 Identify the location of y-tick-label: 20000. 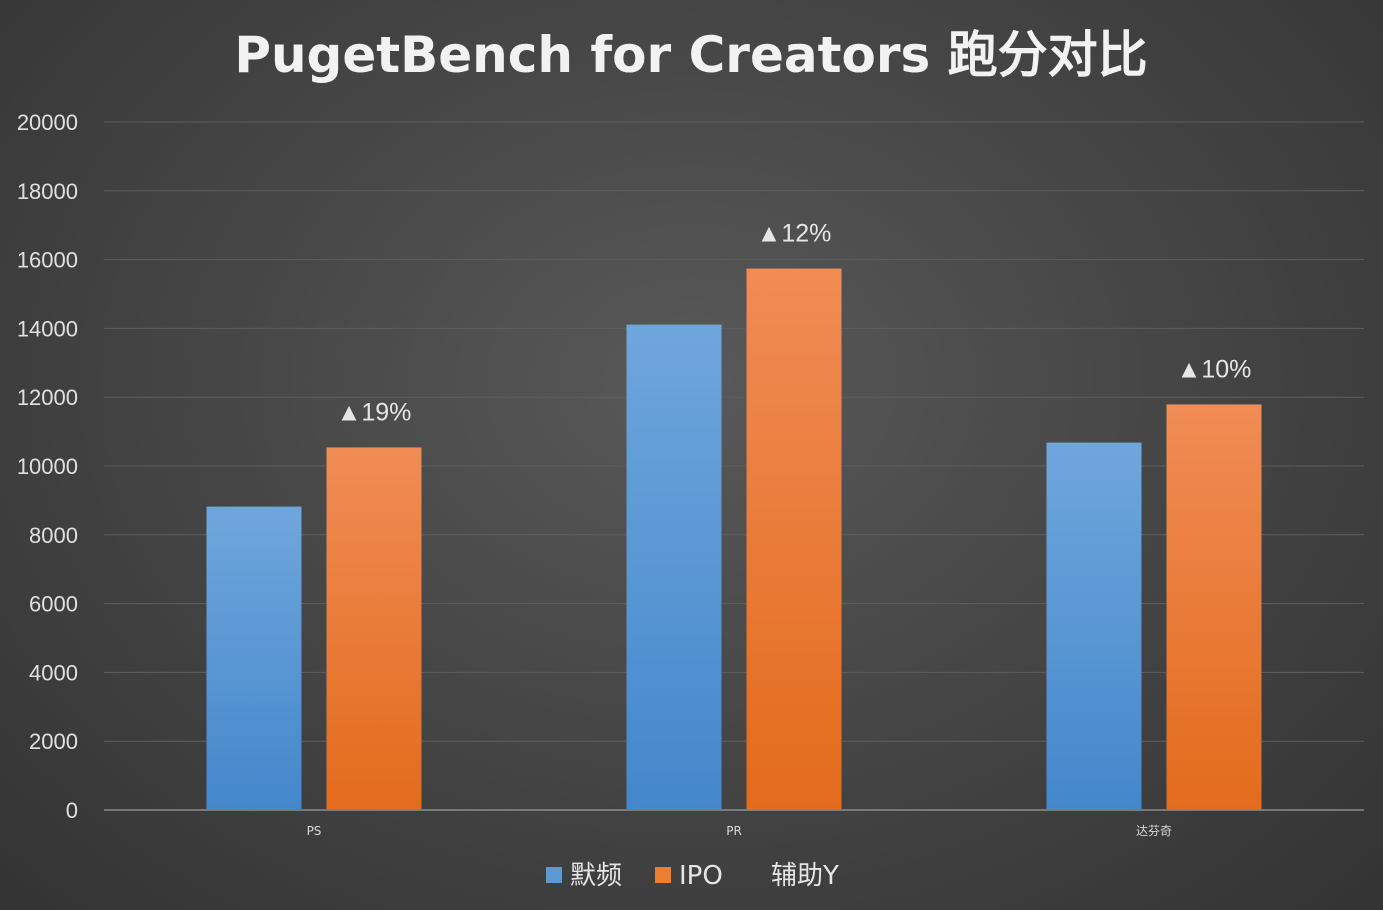
(47, 122).